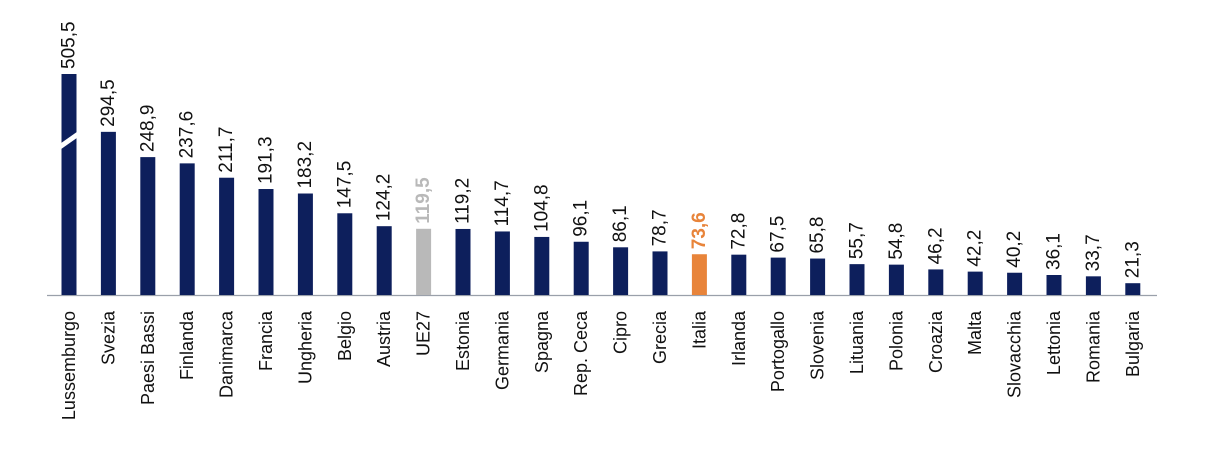  What do you see at coordinates (778, 276) in the screenshot?
I see `bar-portogallo` at bounding box center [778, 276].